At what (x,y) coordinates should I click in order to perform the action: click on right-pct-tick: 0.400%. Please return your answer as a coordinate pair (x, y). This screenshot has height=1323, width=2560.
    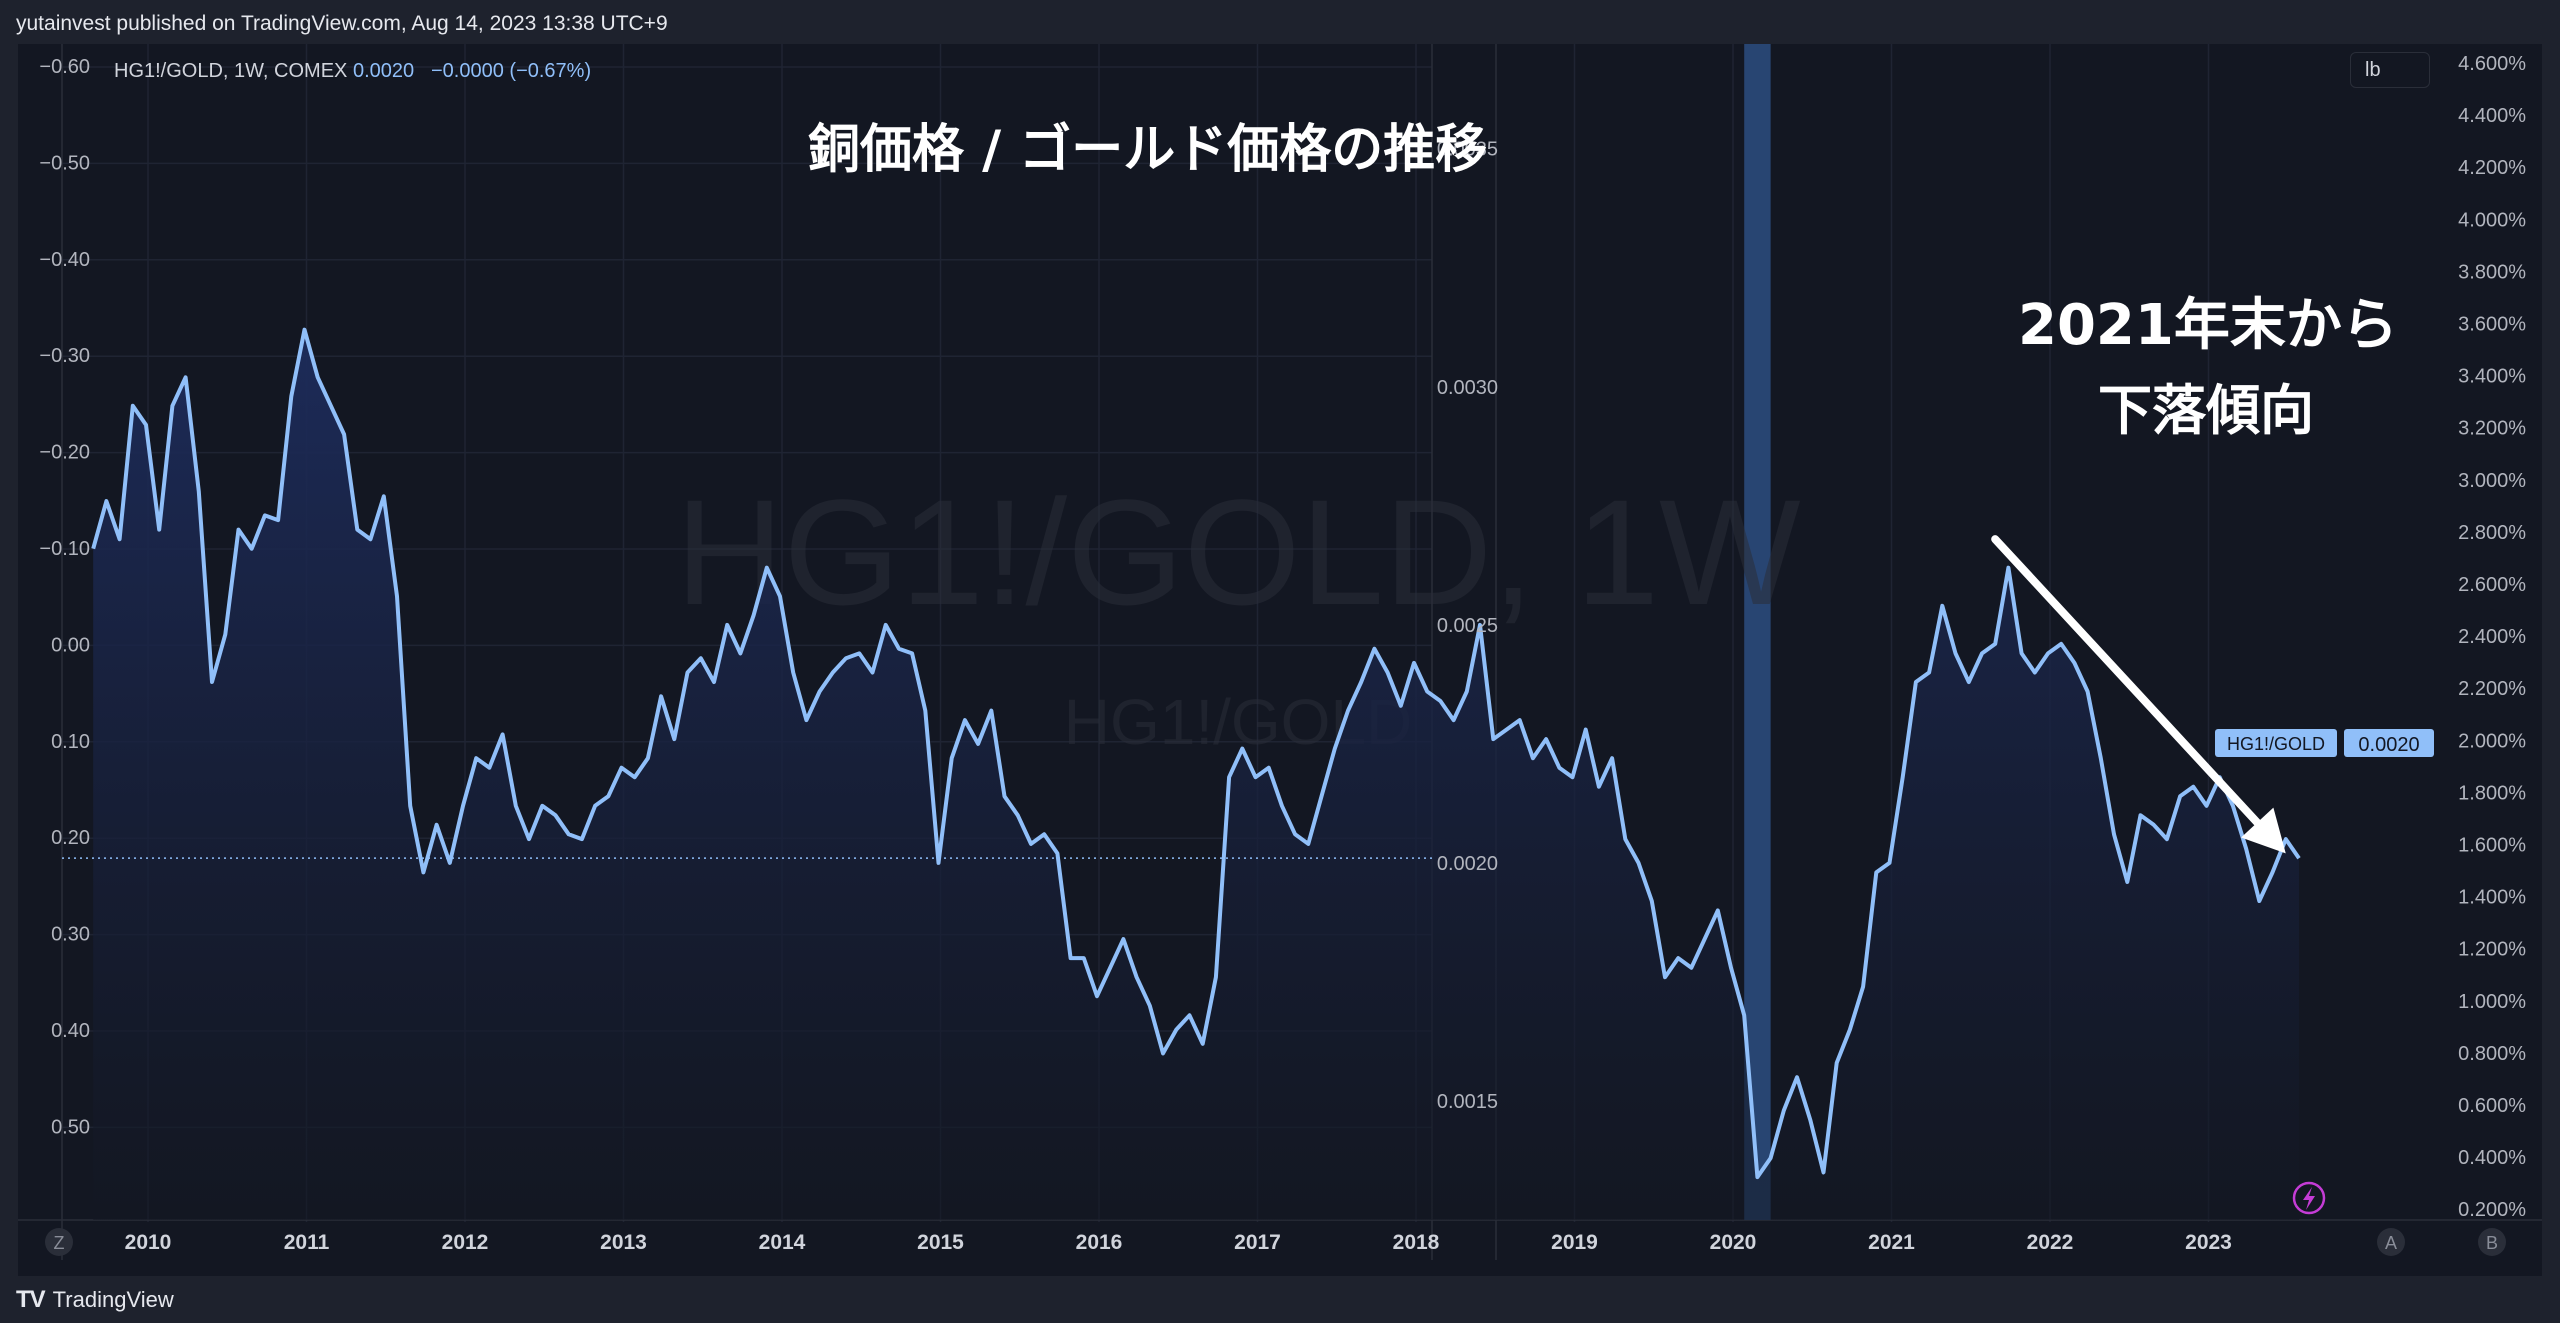
    Looking at the image, I should click on (2492, 1158).